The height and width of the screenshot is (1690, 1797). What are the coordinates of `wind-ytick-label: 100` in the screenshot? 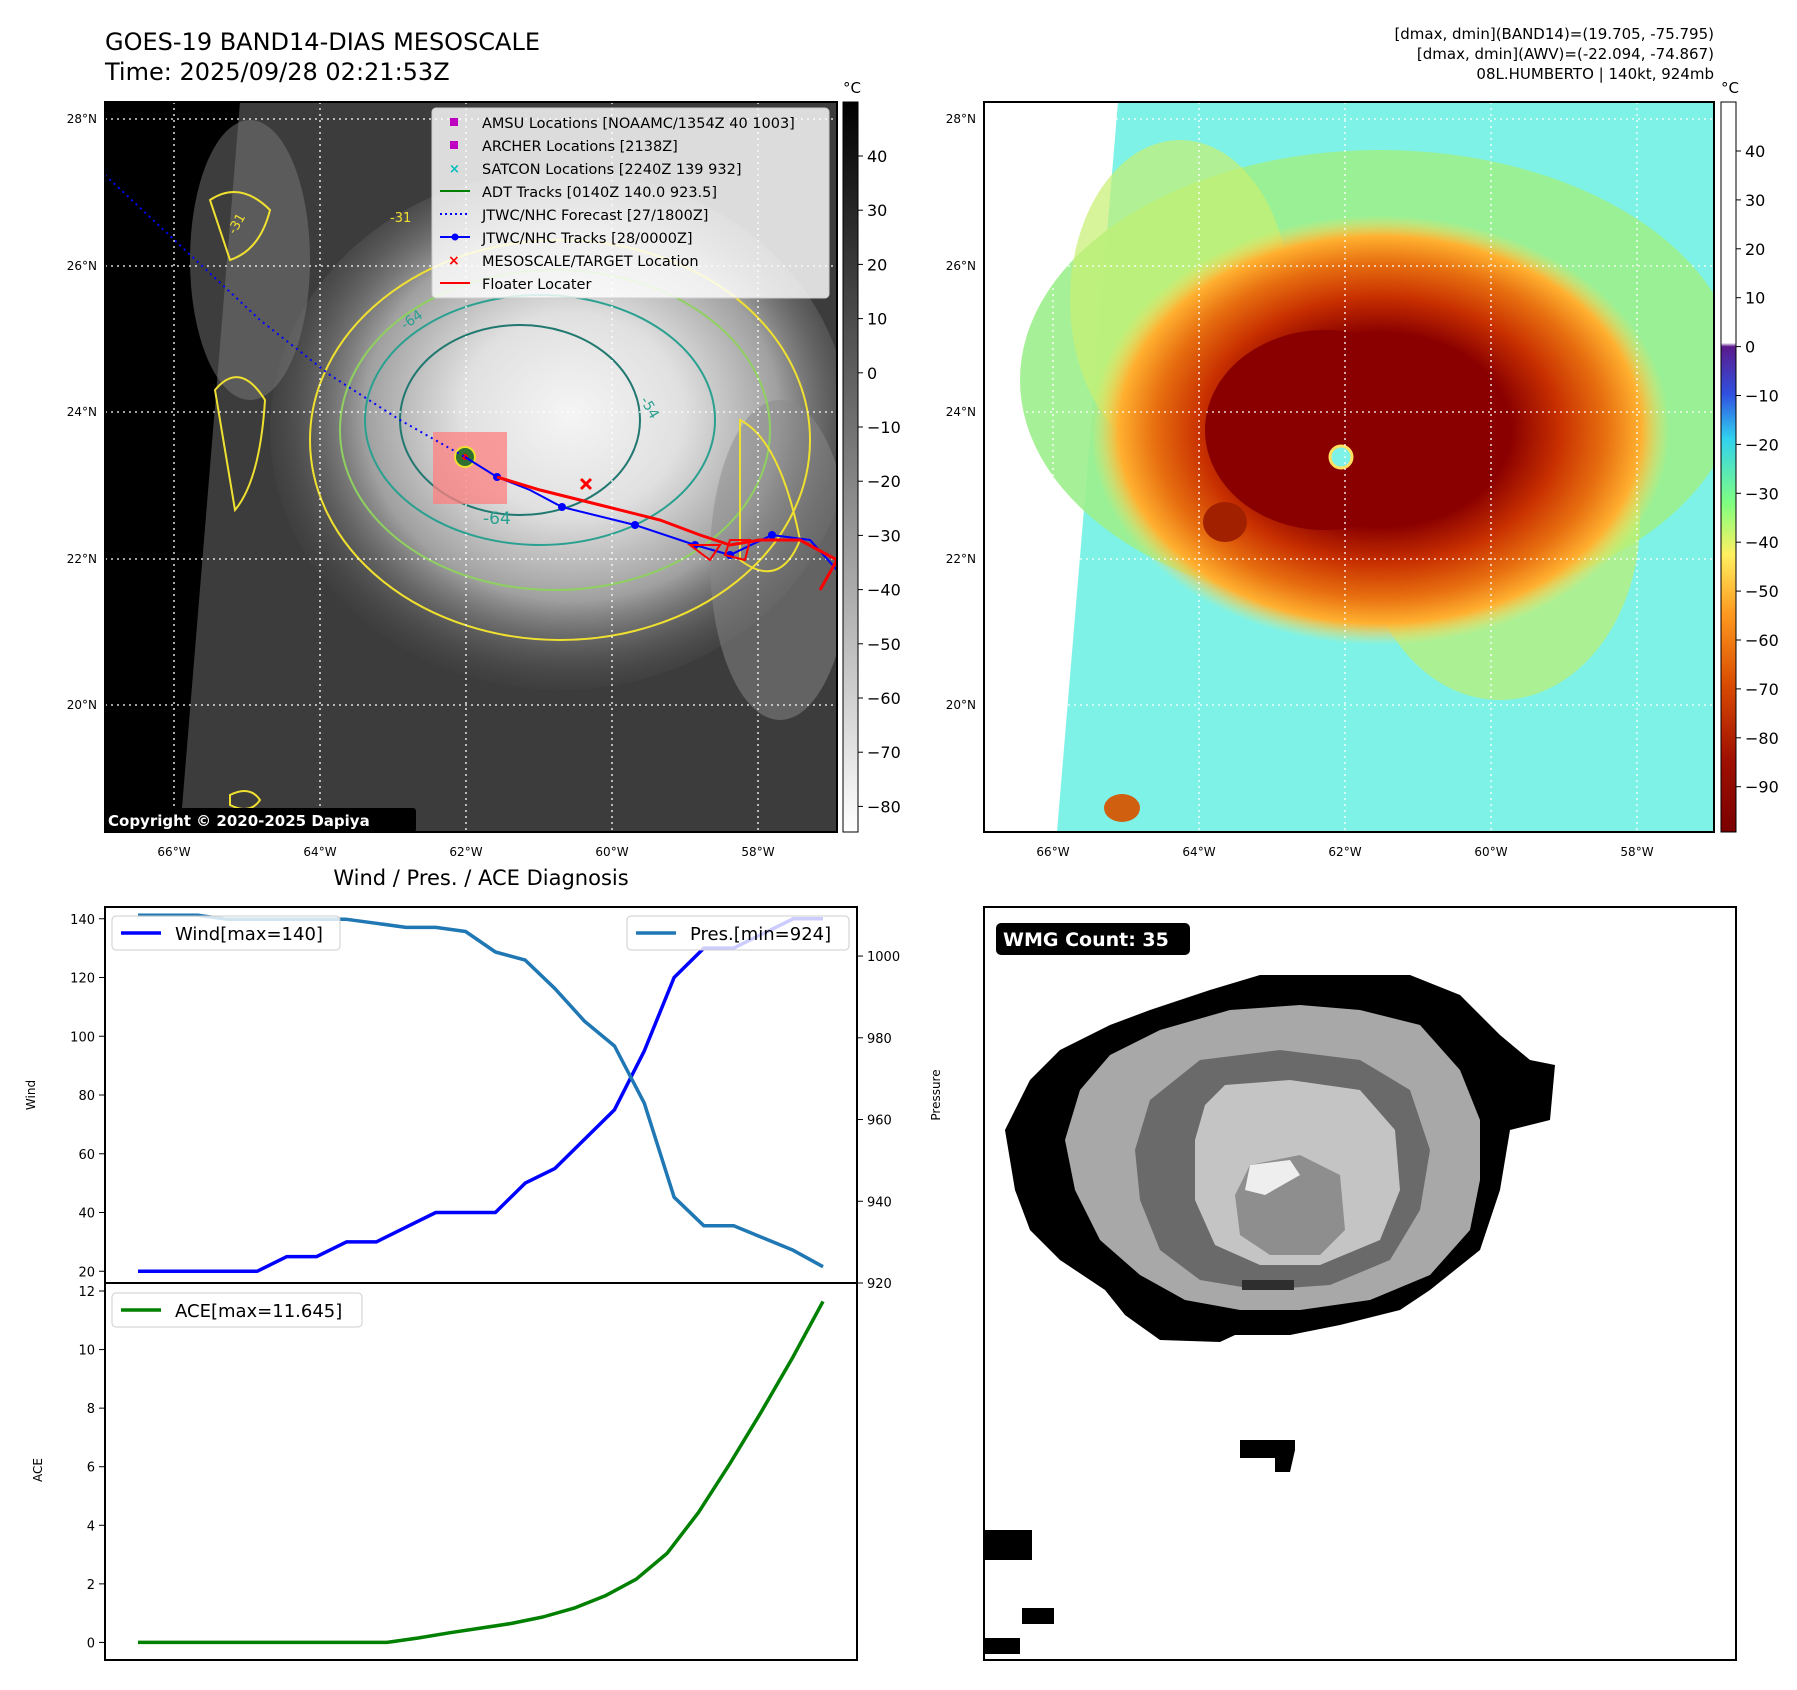 It's located at (82, 1037).